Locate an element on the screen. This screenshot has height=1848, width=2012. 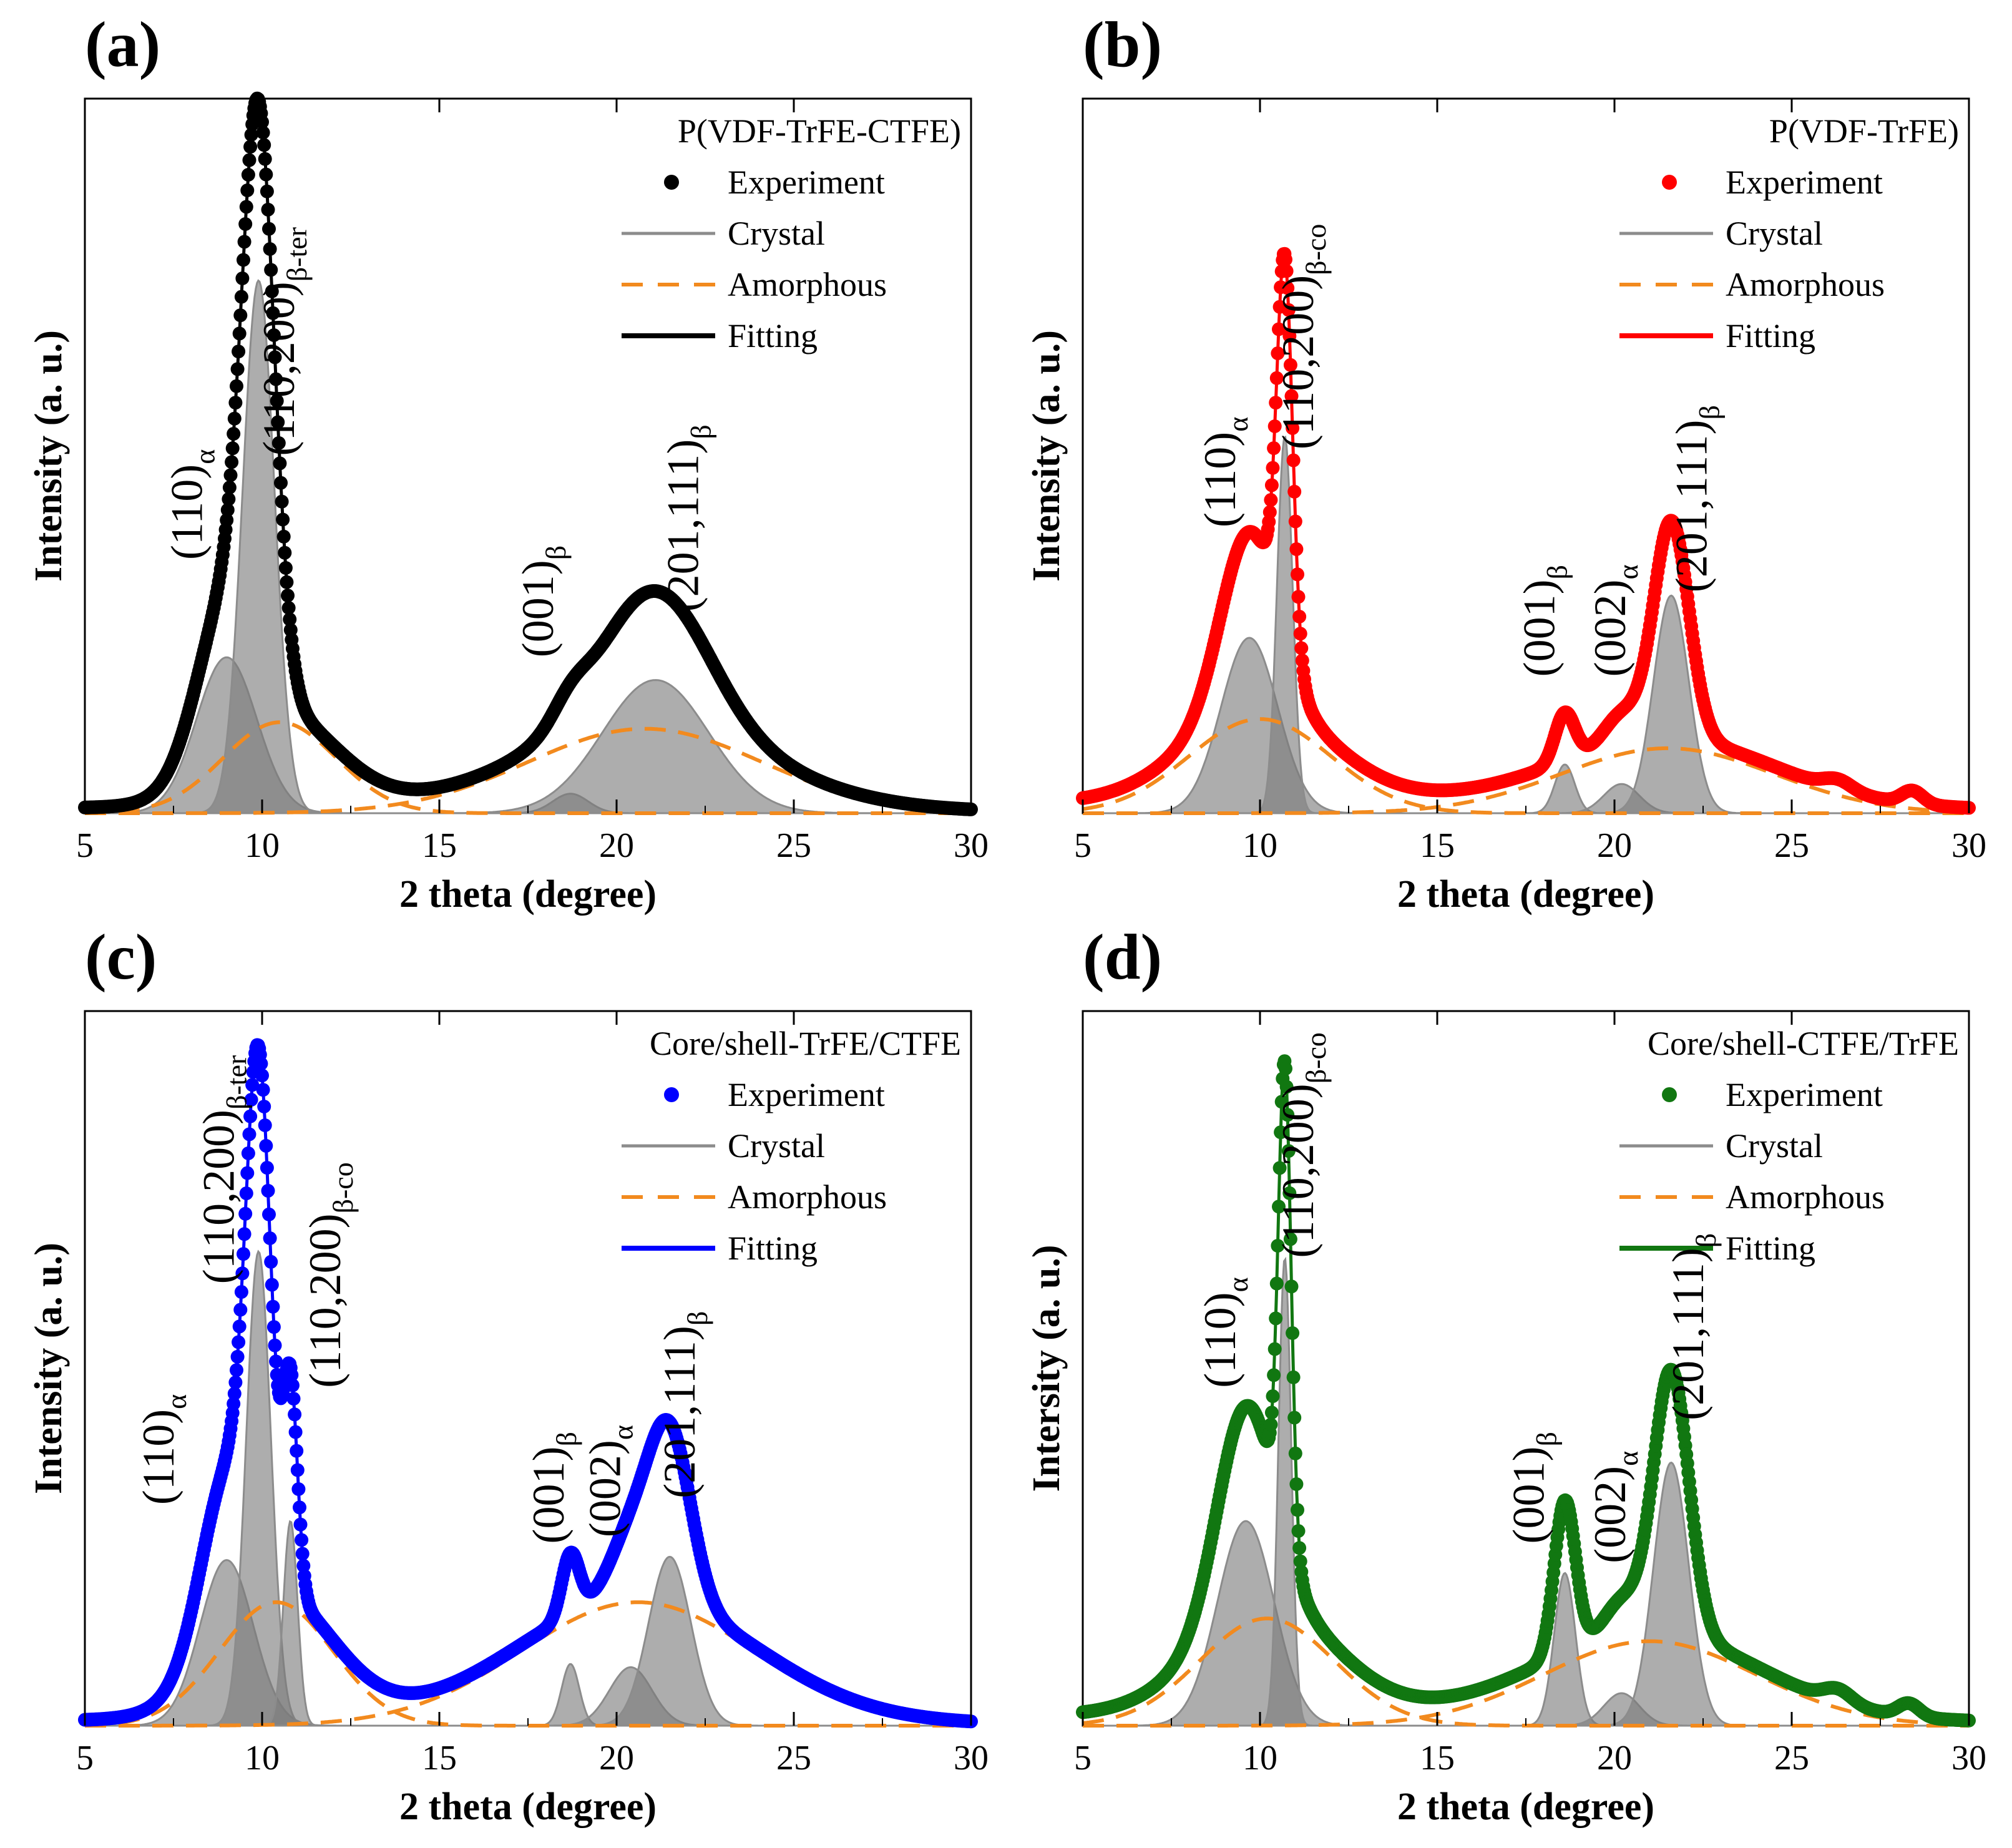
experiment-points is located at coordinates (1526, 531).